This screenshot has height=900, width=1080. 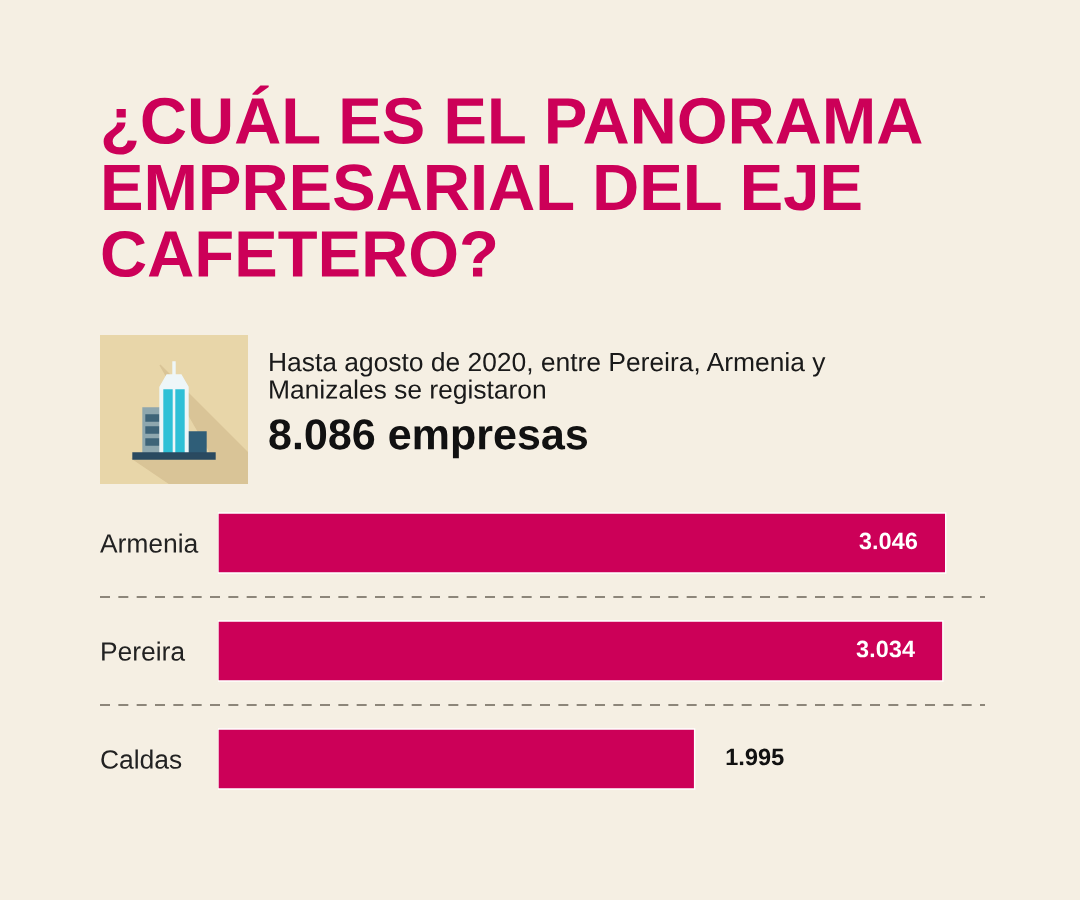 What do you see at coordinates (149, 543) in the screenshot?
I see `y-tick-label: Armenia` at bounding box center [149, 543].